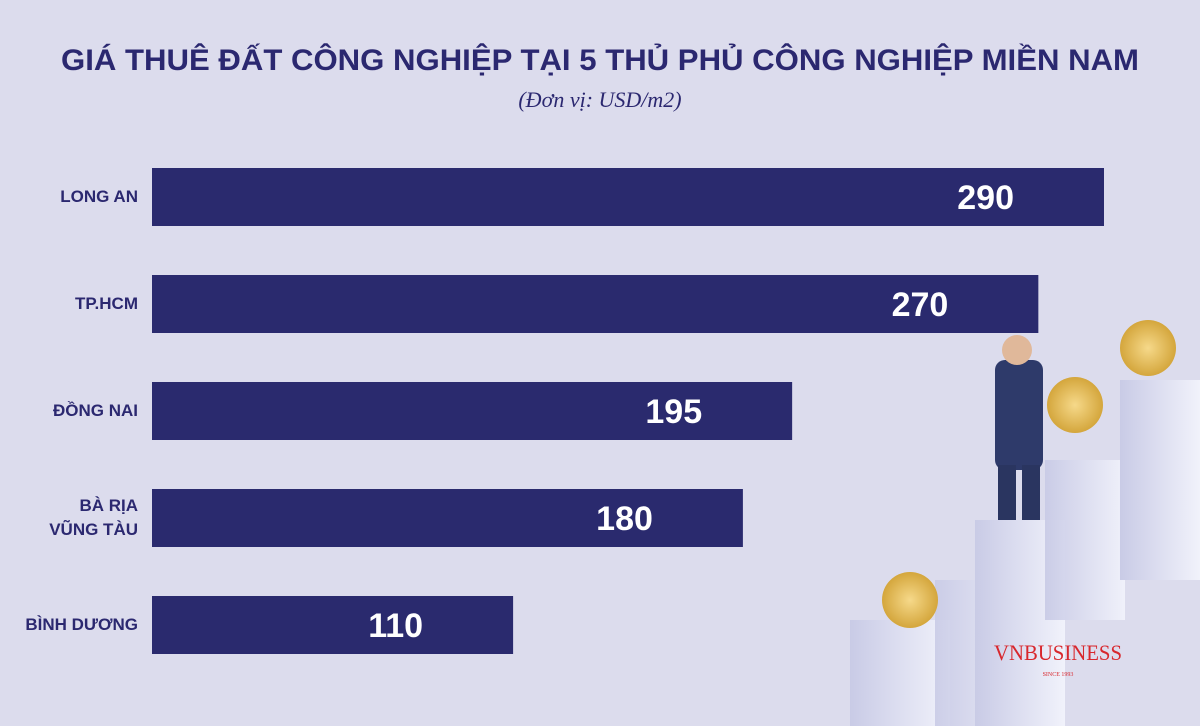 Image resolution: width=1200 pixels, height=726 pixels. What do you see at coordinates (920, 305) in the screenshot?
I see `value-label: 270` at bounding box center [920, 305].